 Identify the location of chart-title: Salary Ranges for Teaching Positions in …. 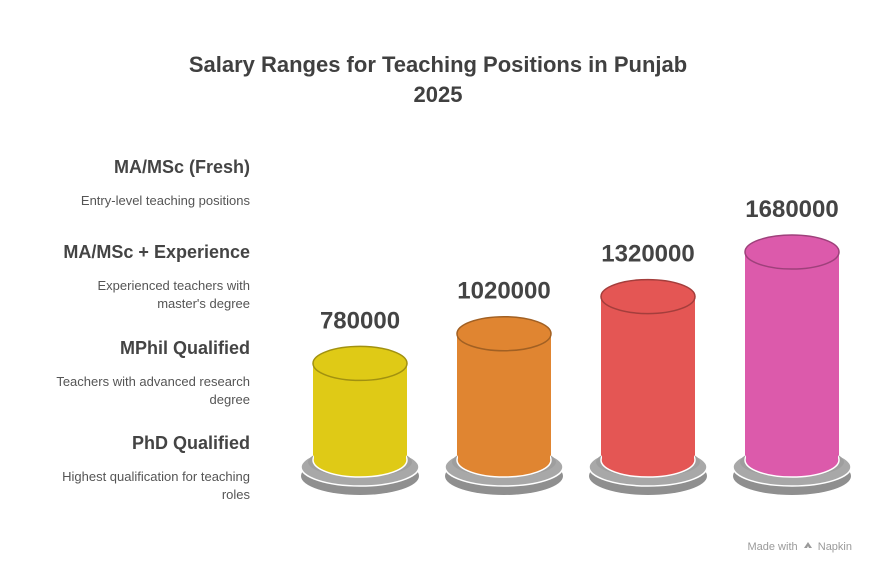
(438, 64).